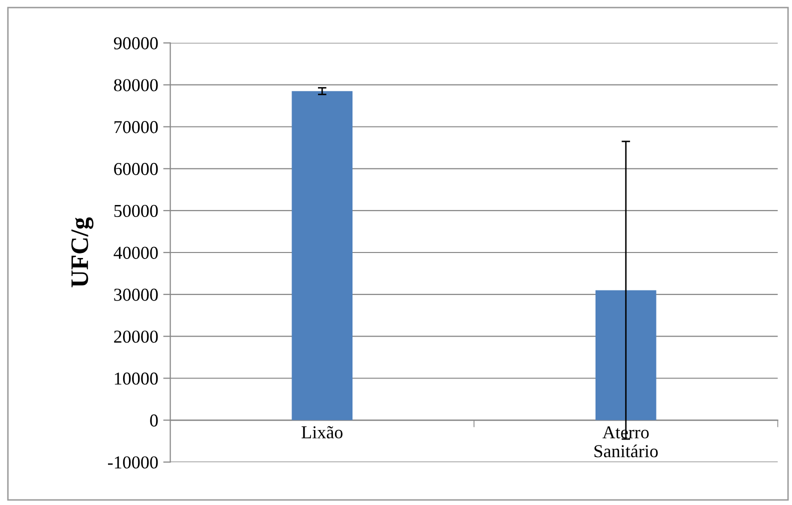 The height and width of the screenshot is (505, 792). I want to click on y-tick-label: 70000, so click(136, 127).